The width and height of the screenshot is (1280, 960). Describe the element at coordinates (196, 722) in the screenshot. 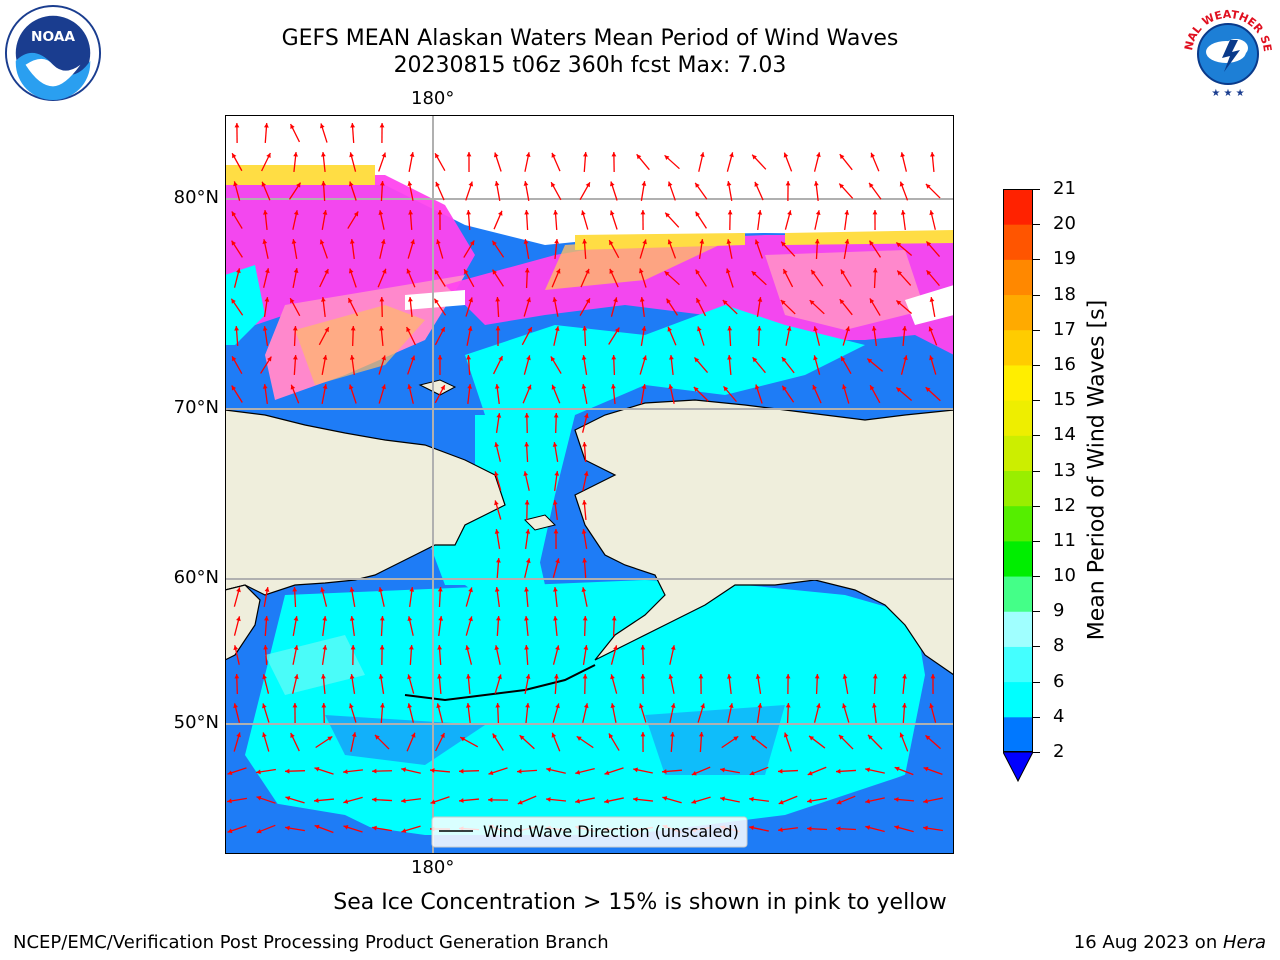

I see `lat-label-50: 50°N` at that location.